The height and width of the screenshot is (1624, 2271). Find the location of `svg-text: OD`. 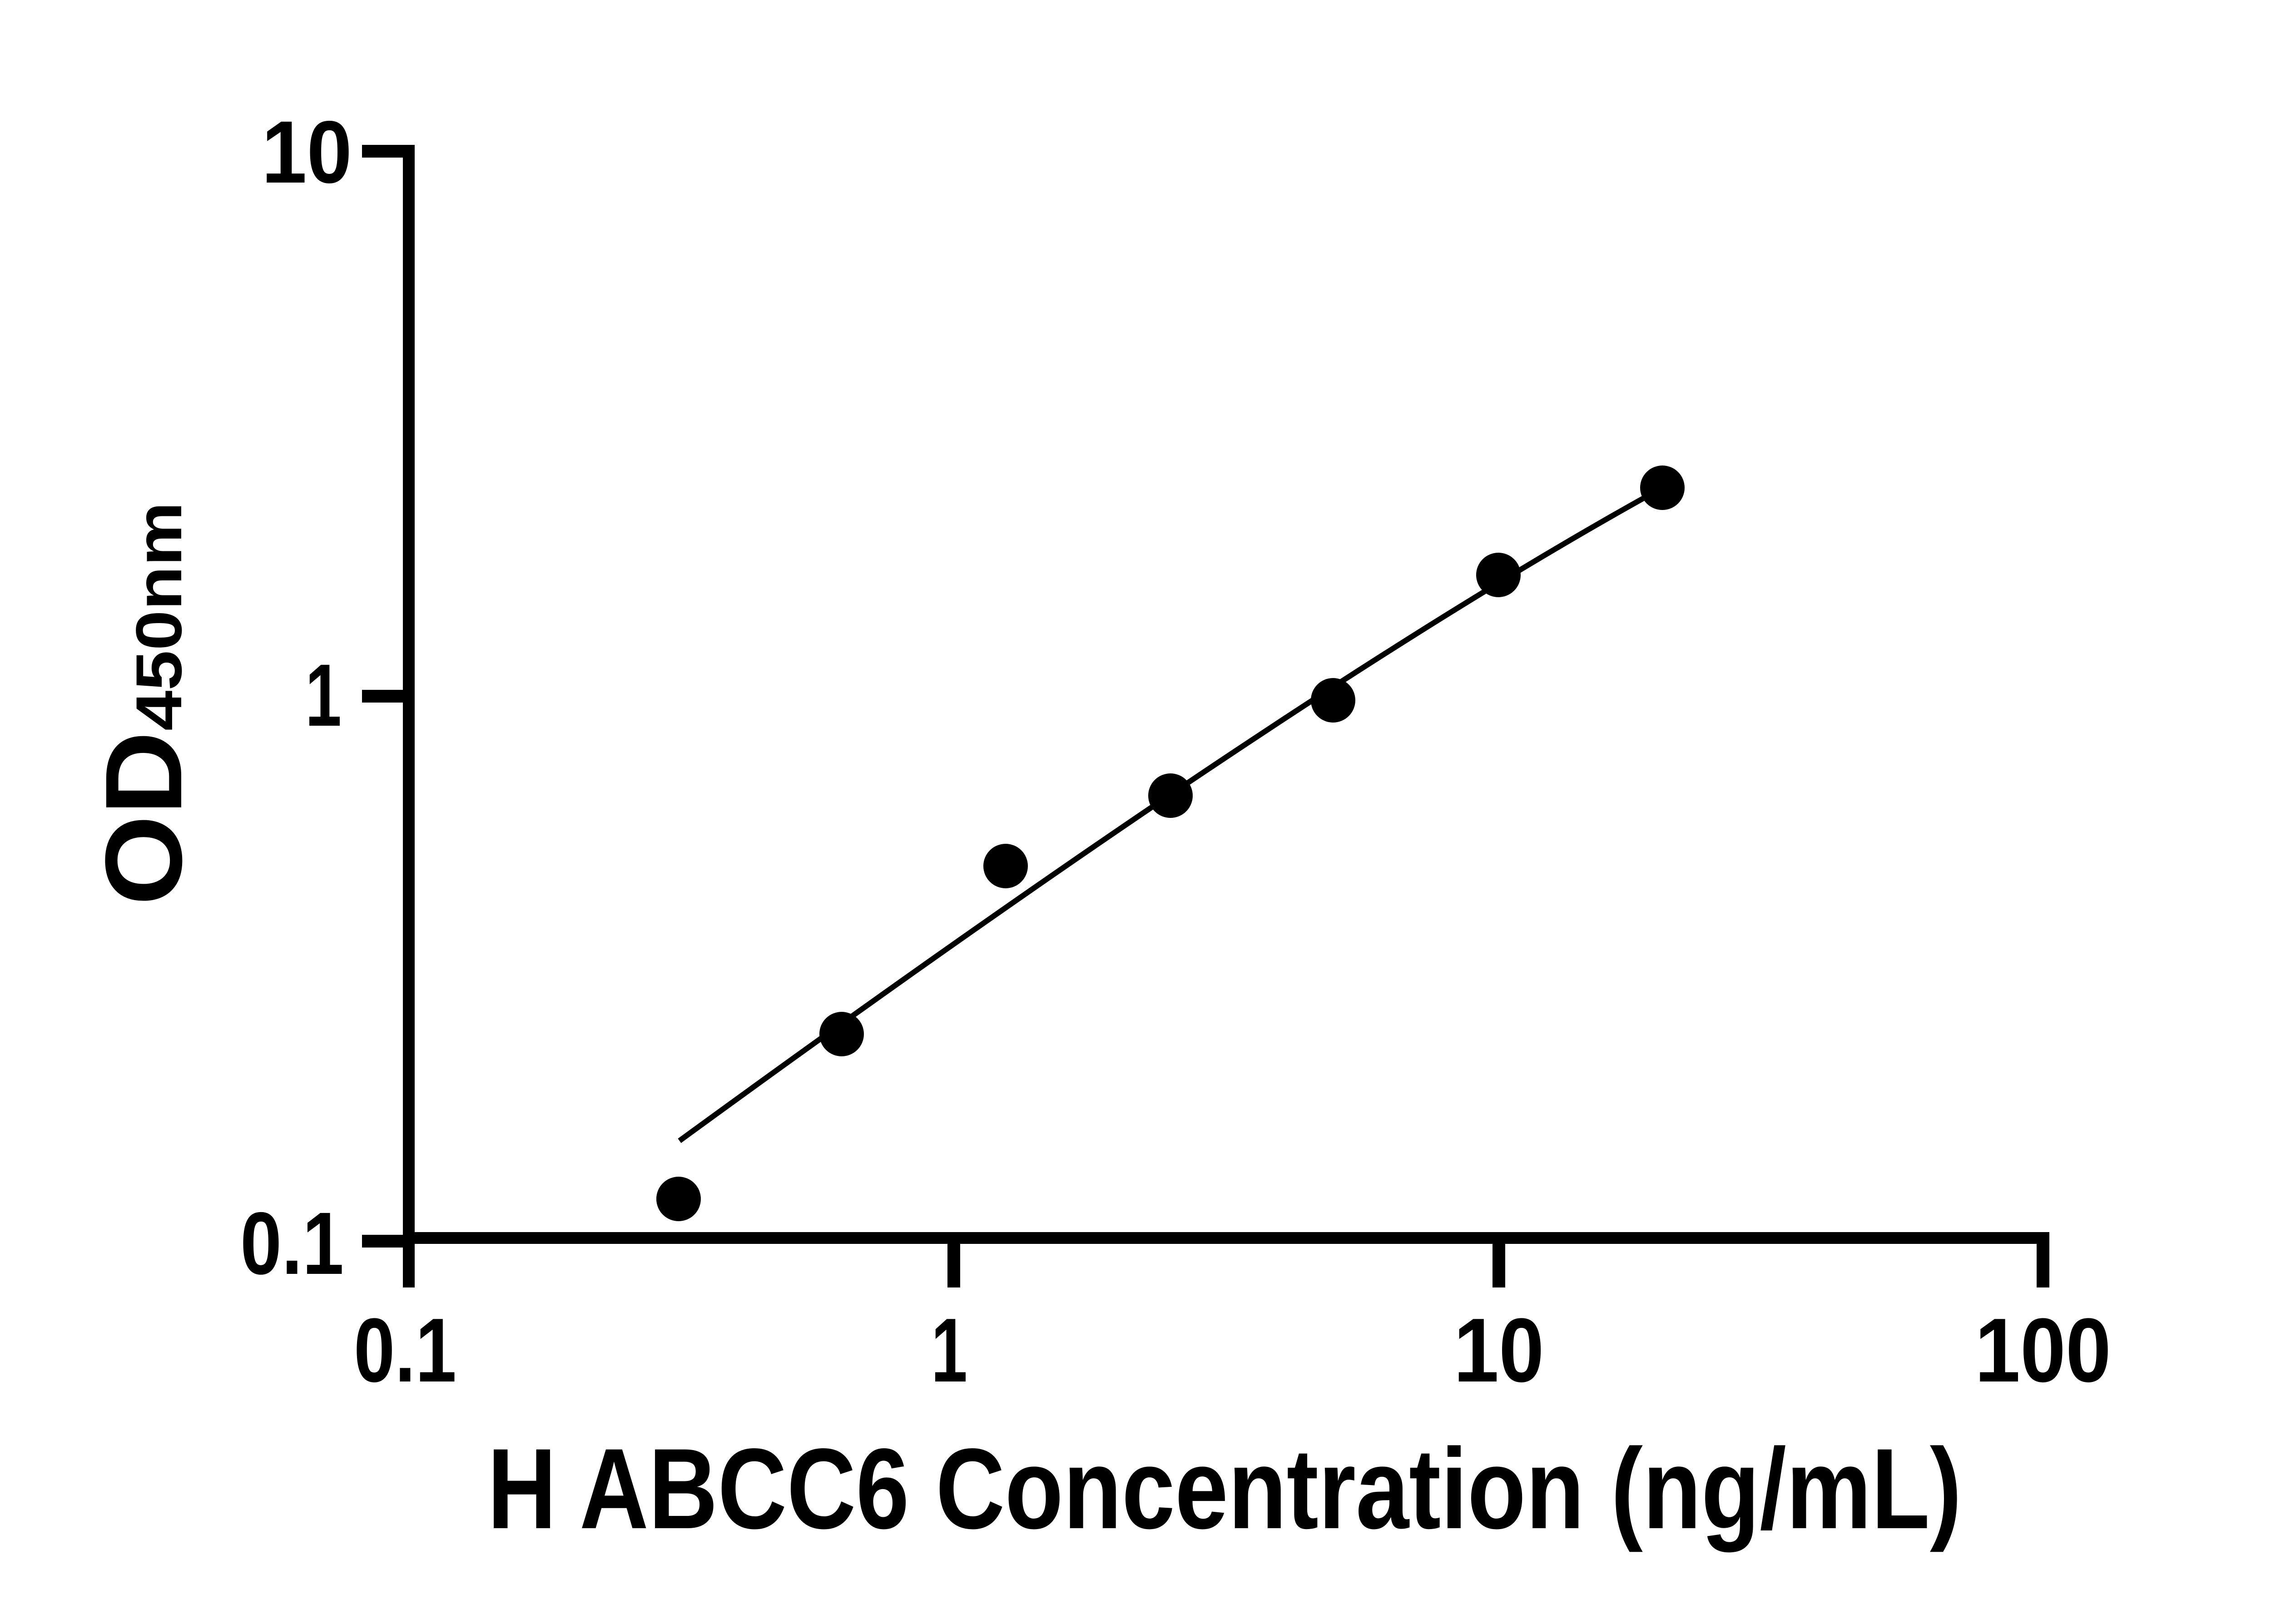

svg-text: OD is located at coordinates (143, 818).